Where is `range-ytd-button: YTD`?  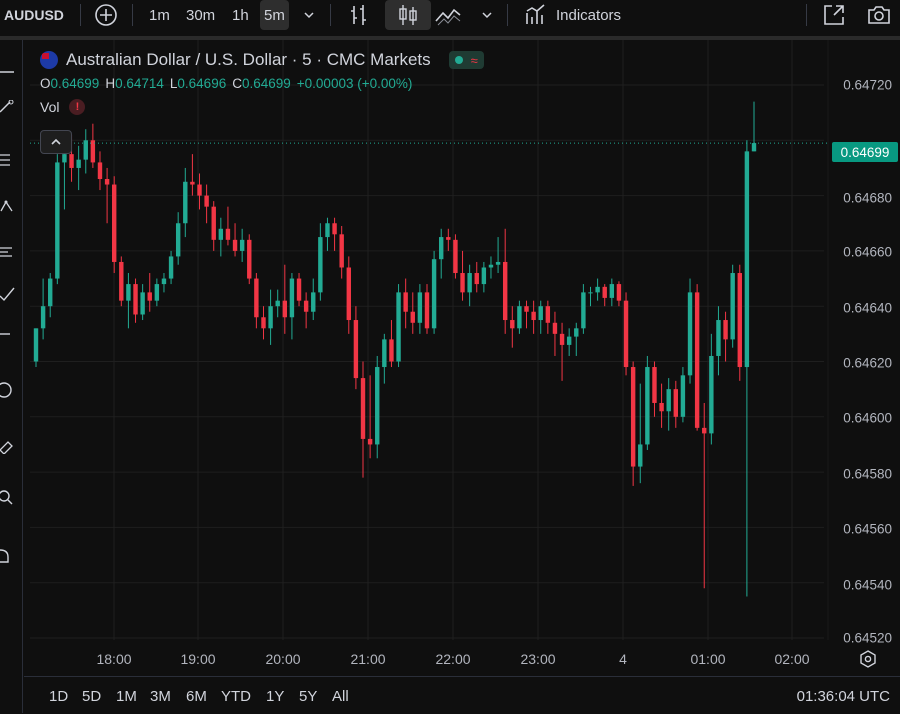
range-ytd-button: YTD is located at coordinates (236, 696).